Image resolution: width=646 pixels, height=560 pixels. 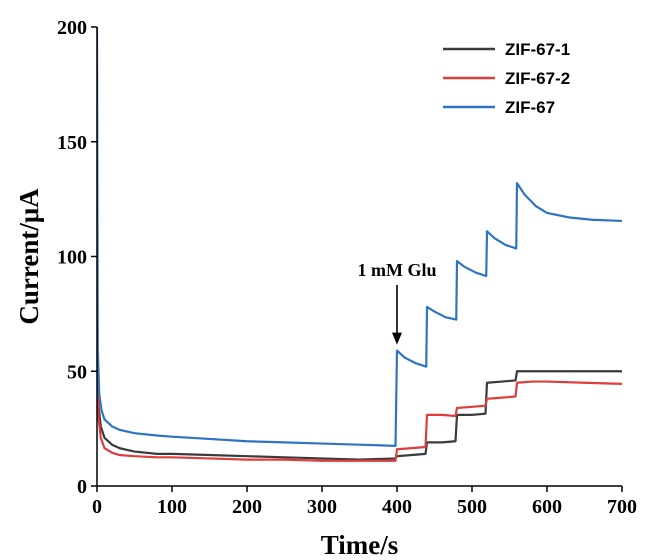 What do you see at coordinates (530, 107) in the screenshot?
I see `legend-label: ZIF-67` at bounding box center [530, 107].